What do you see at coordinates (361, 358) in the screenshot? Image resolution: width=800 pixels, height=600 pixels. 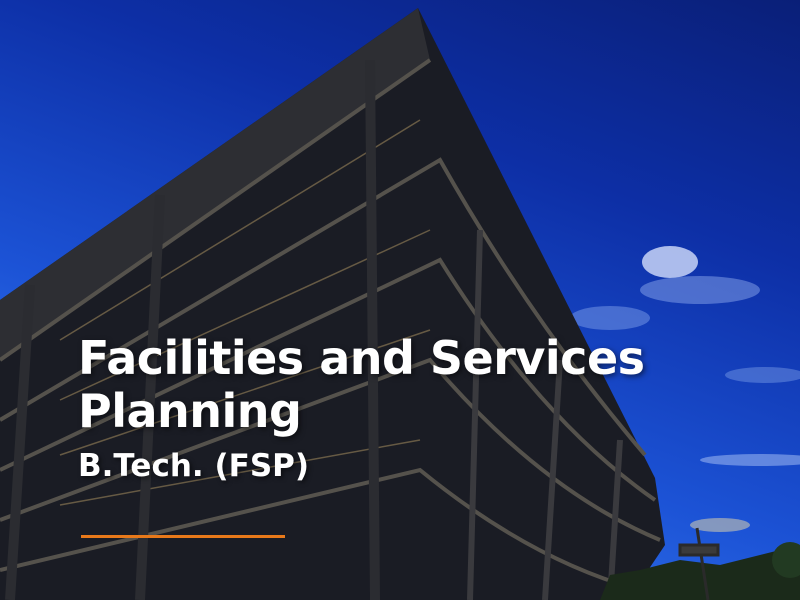 I see `program-title-line1: Facilities and Services` at bounding box center [361, 358].